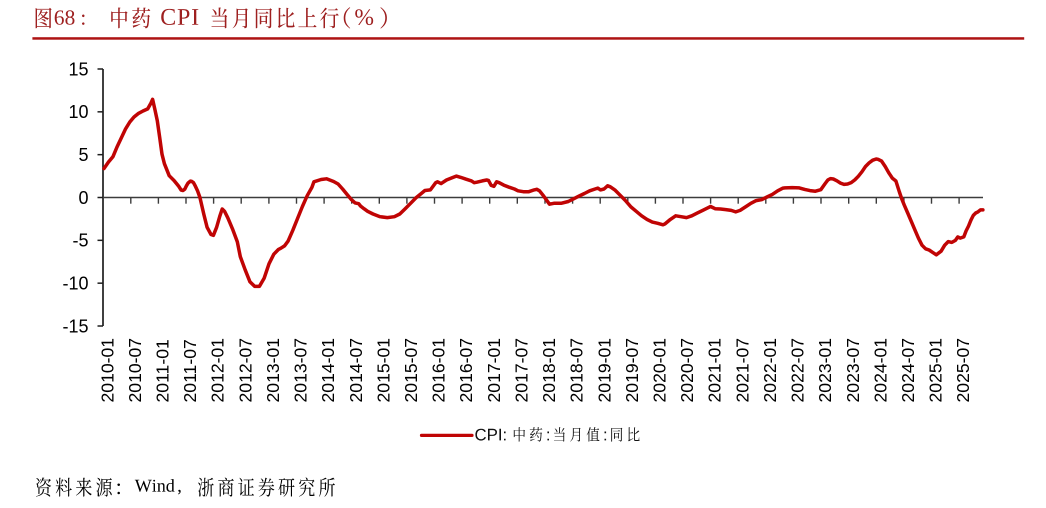 The height and width of the screenshot is (508, 1046). I want to click on svg-text: 2025-01, so click(936, 370).